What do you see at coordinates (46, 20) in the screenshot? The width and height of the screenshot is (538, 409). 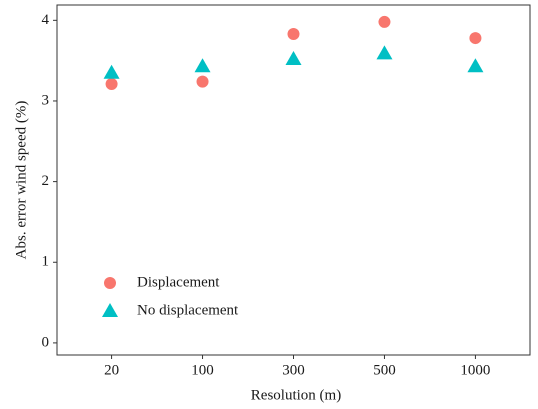 I see `y-tick-label: 4` at bounding box center [46, 20].